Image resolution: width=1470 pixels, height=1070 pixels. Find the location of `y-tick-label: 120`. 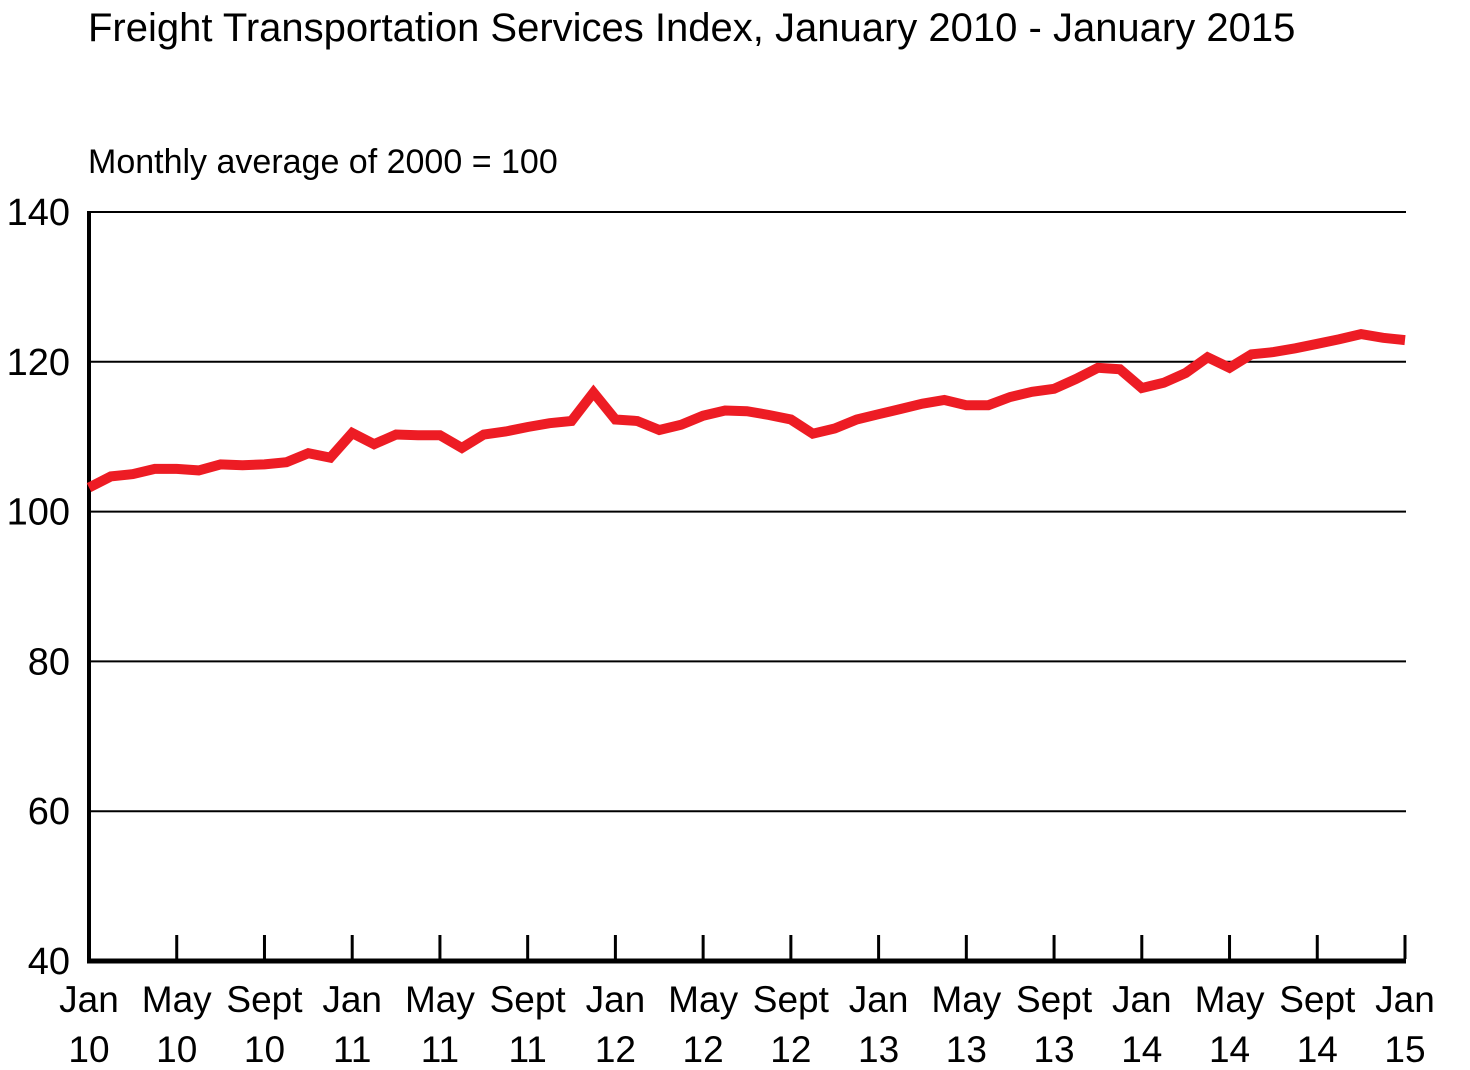

y-tick-label: 120 is located at coordinates (38, 363).